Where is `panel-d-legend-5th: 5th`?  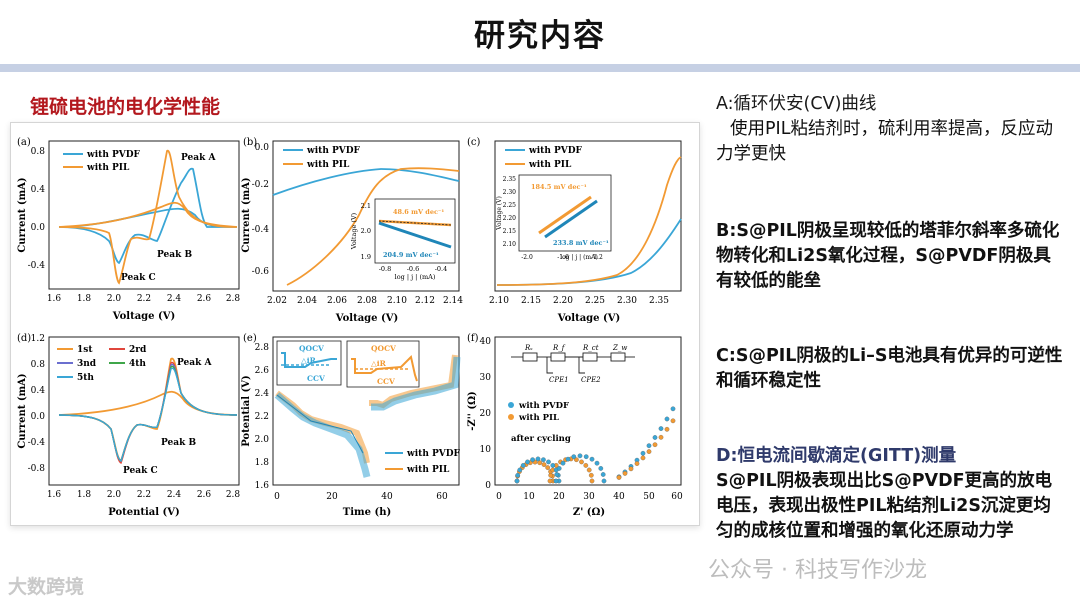 panel-d-legend-5th: 5th is located at coordinates (85, 378).